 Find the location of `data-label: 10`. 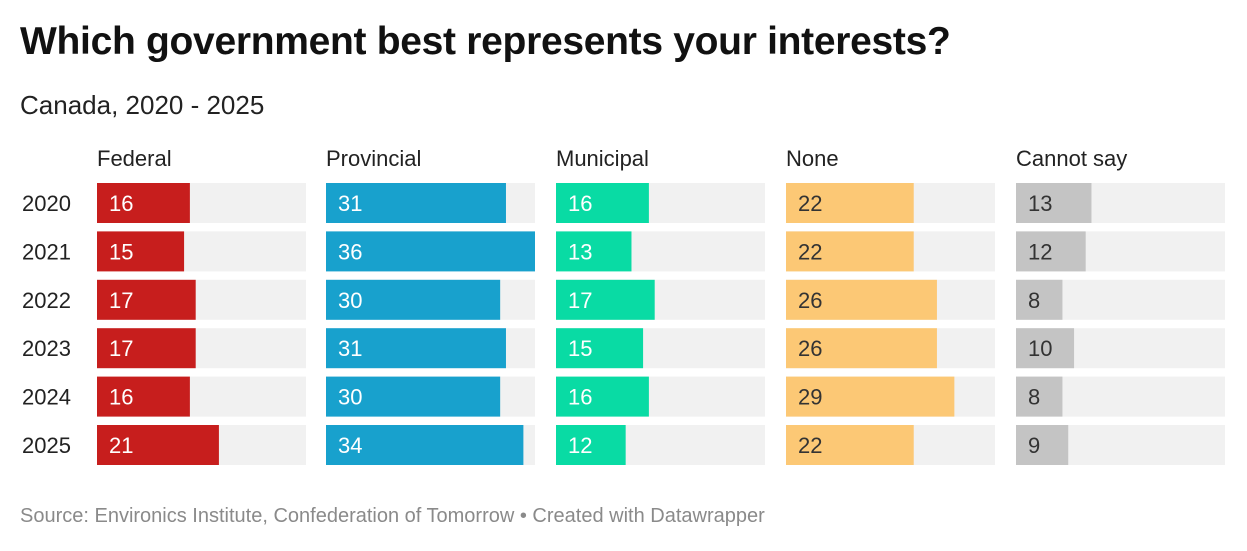

data-label: 10 is located at coordinates (1040, 348).